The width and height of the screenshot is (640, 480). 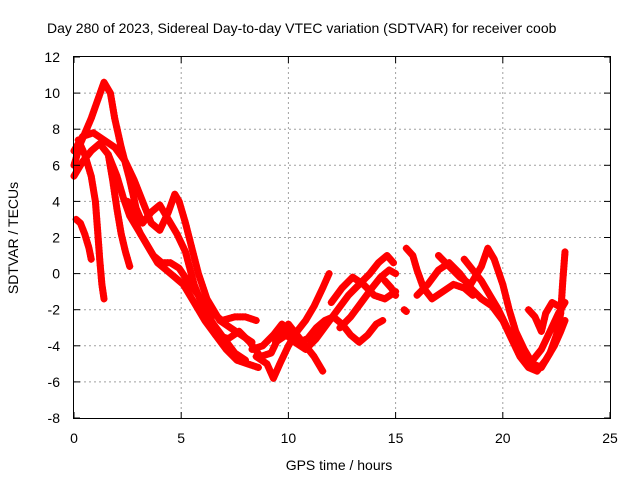 What do you see at coordinates (52, 93) in the screenshot?
I see `y-tick-label: 10` at bounding box center [52, 93].